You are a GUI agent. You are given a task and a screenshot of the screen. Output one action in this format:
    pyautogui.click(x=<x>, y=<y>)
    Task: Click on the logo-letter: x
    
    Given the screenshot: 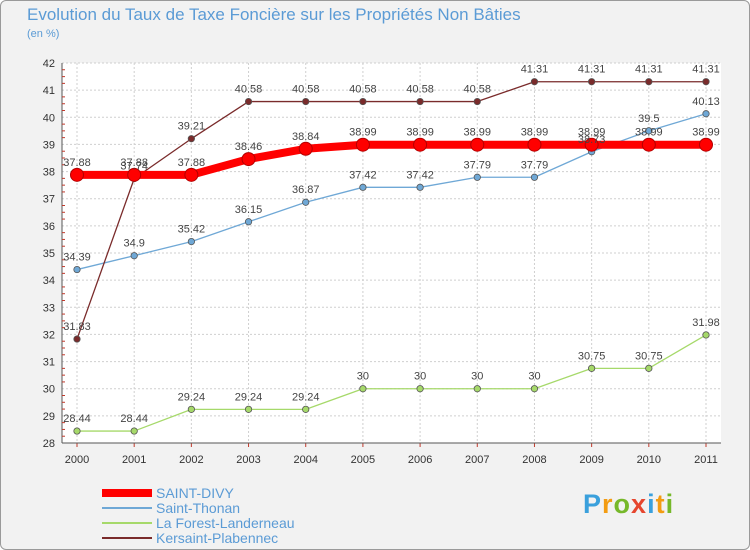 What is the action you would take?
    pyautogui.click(x=639, y=504)
    